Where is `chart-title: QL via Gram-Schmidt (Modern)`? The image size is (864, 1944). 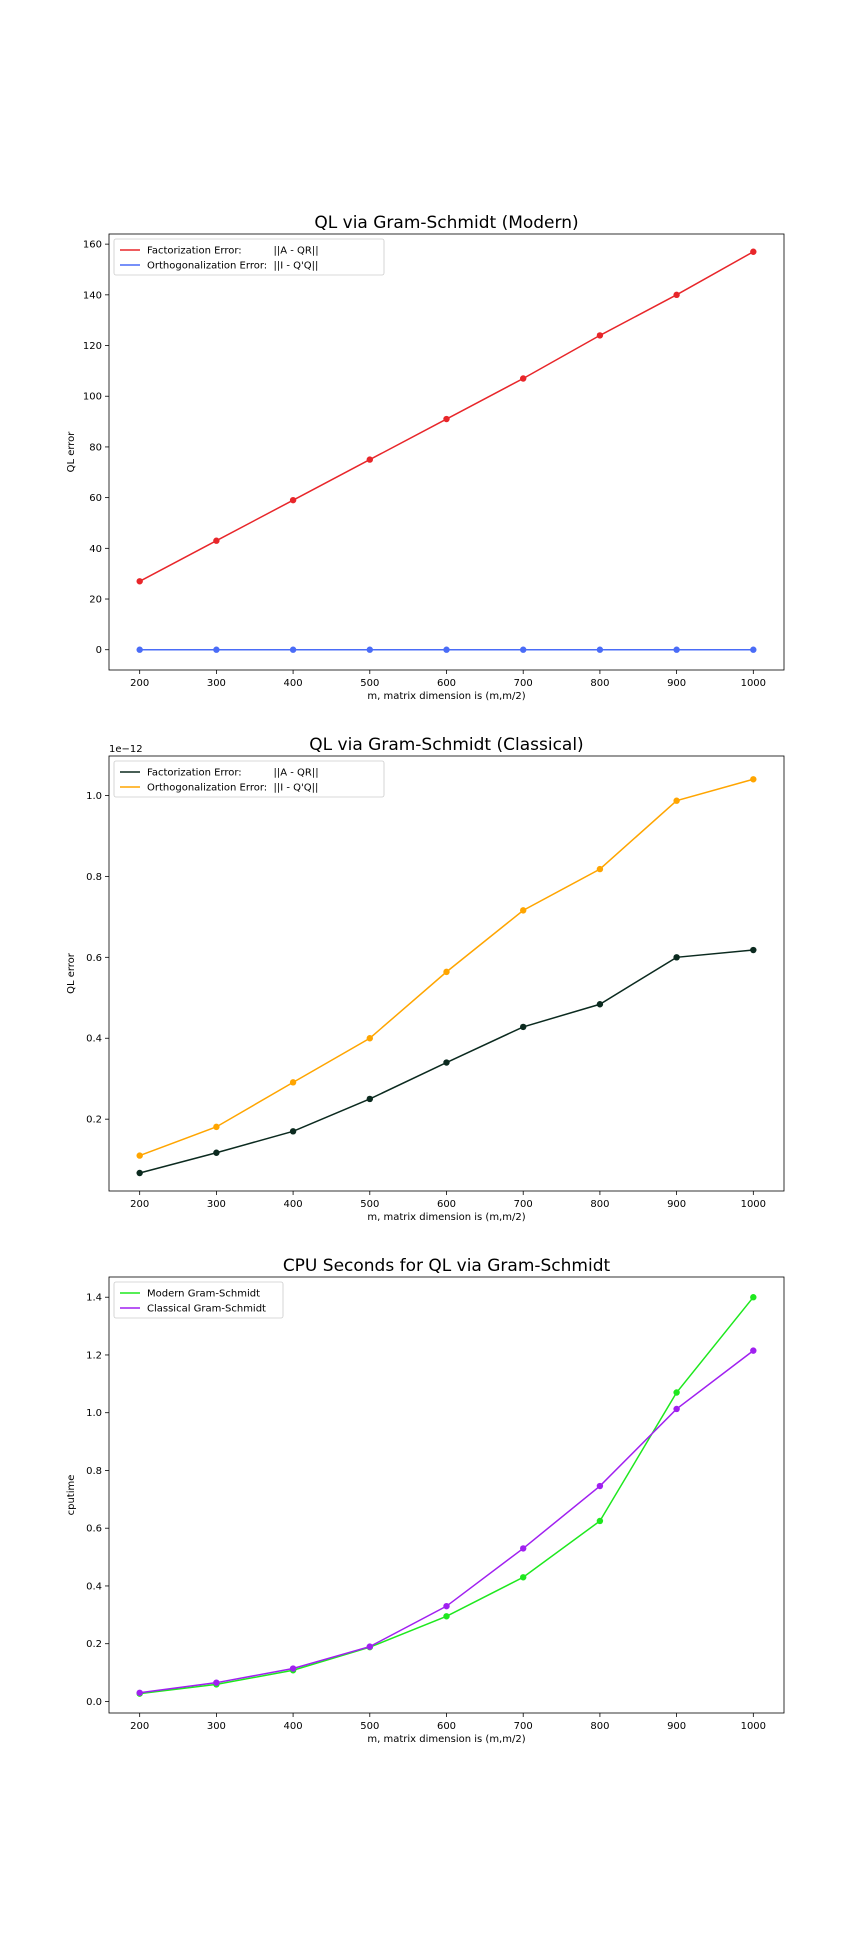 chart-title: QL via Gram-Schmidt (Modern) is located at coordinates (446, 223).